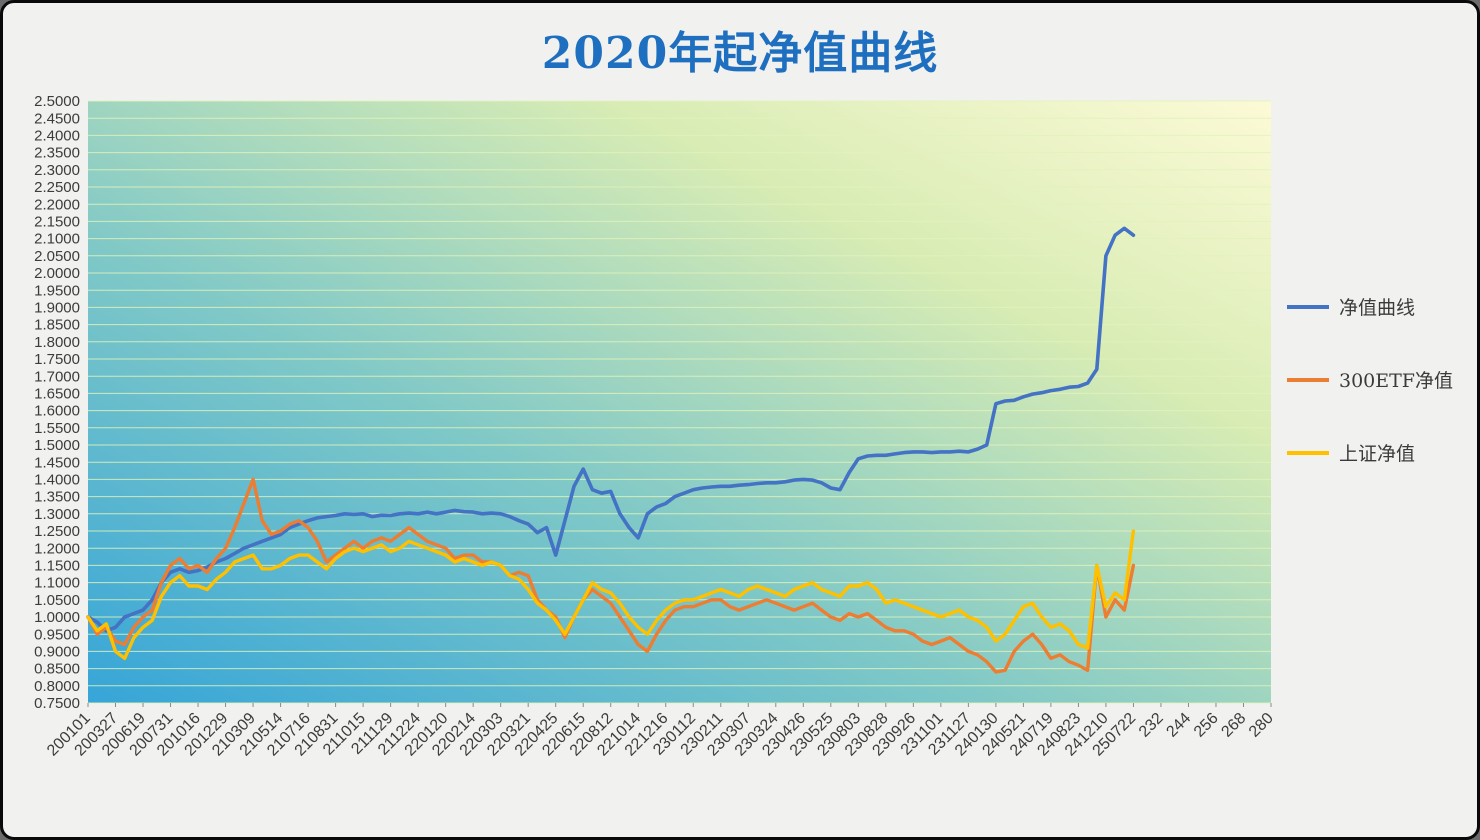 Image resolution: width=1480 pixels, height=840 pixels. I want to click on svg-text: 2.0500, so click(57, 256).